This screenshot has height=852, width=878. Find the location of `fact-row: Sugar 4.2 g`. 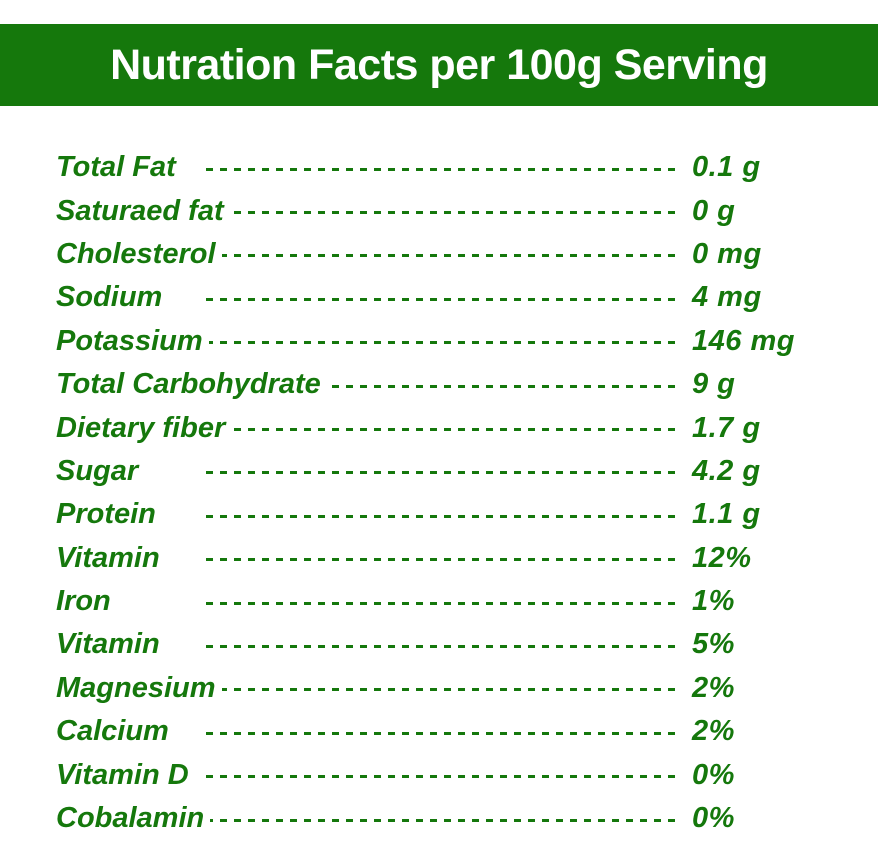

fact-row: Sugar 4.2 g is located at coordinates (456, 471).